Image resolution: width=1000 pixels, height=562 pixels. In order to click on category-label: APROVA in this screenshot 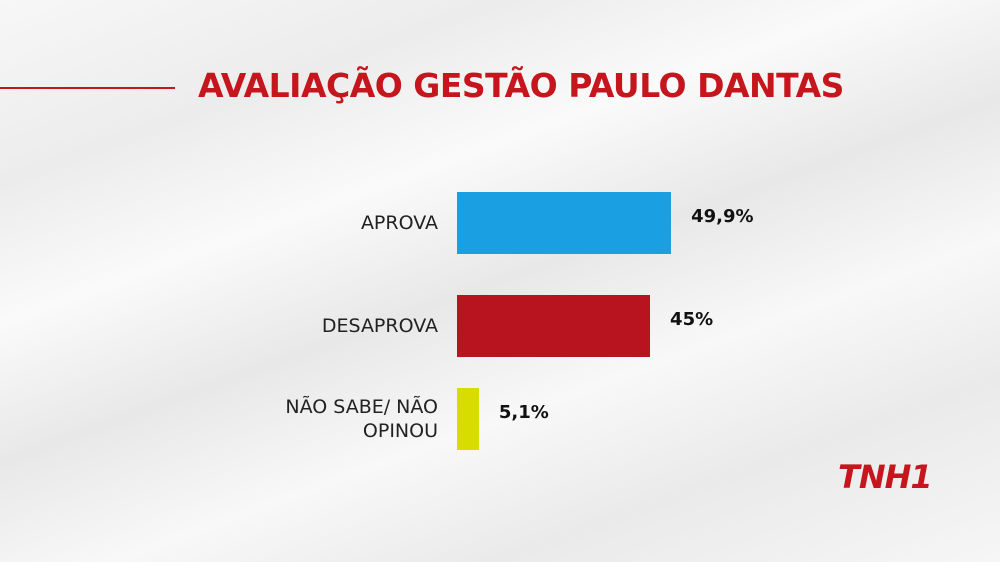, I will do `click(399, 223)`.